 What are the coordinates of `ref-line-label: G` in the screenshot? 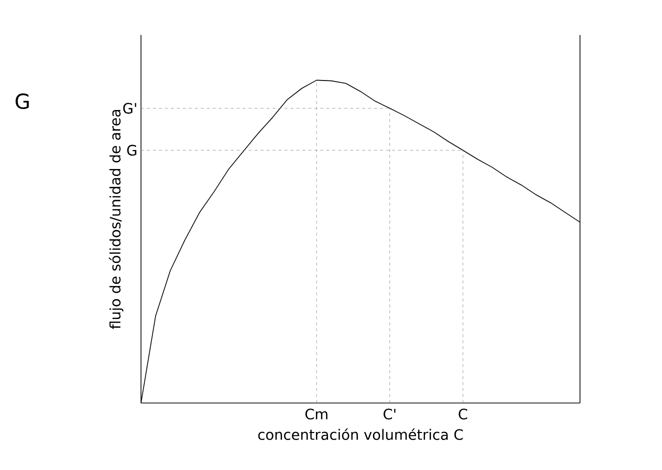 It's located at (131, 150).